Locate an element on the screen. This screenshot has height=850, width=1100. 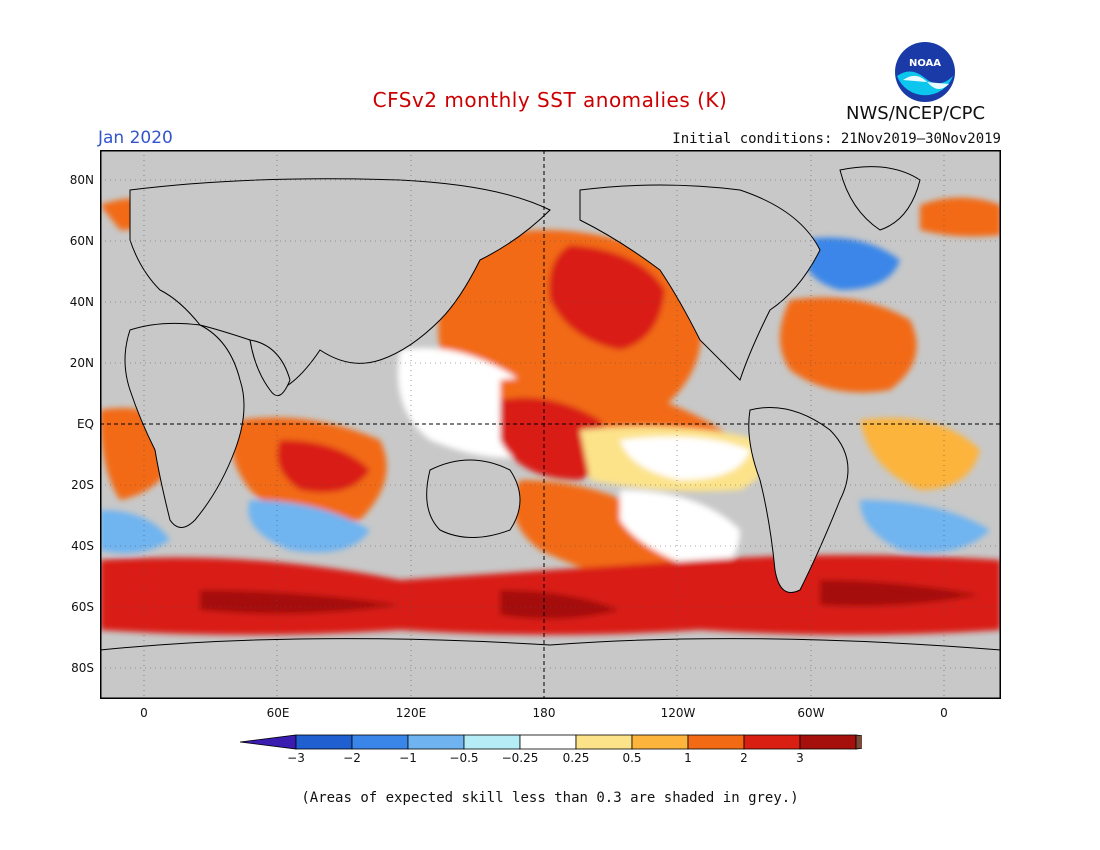
colorbar is located at coordinates (551, 742).